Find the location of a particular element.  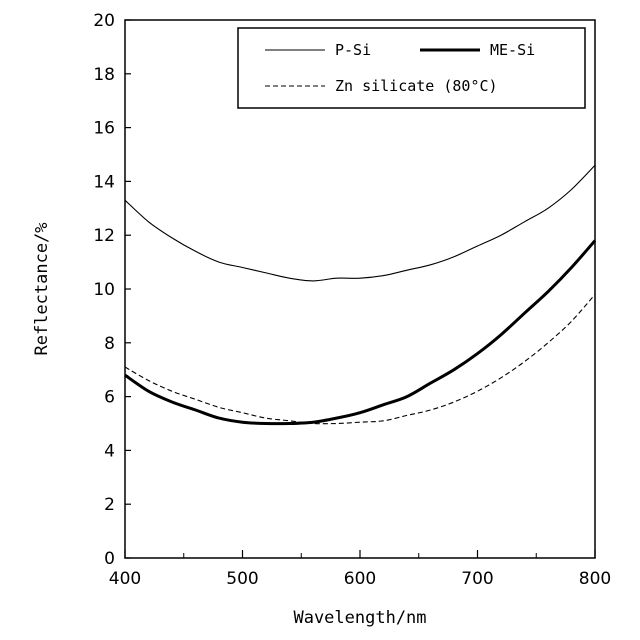

legend-label-p-si: P-Si is located at coordinates (353, 50).